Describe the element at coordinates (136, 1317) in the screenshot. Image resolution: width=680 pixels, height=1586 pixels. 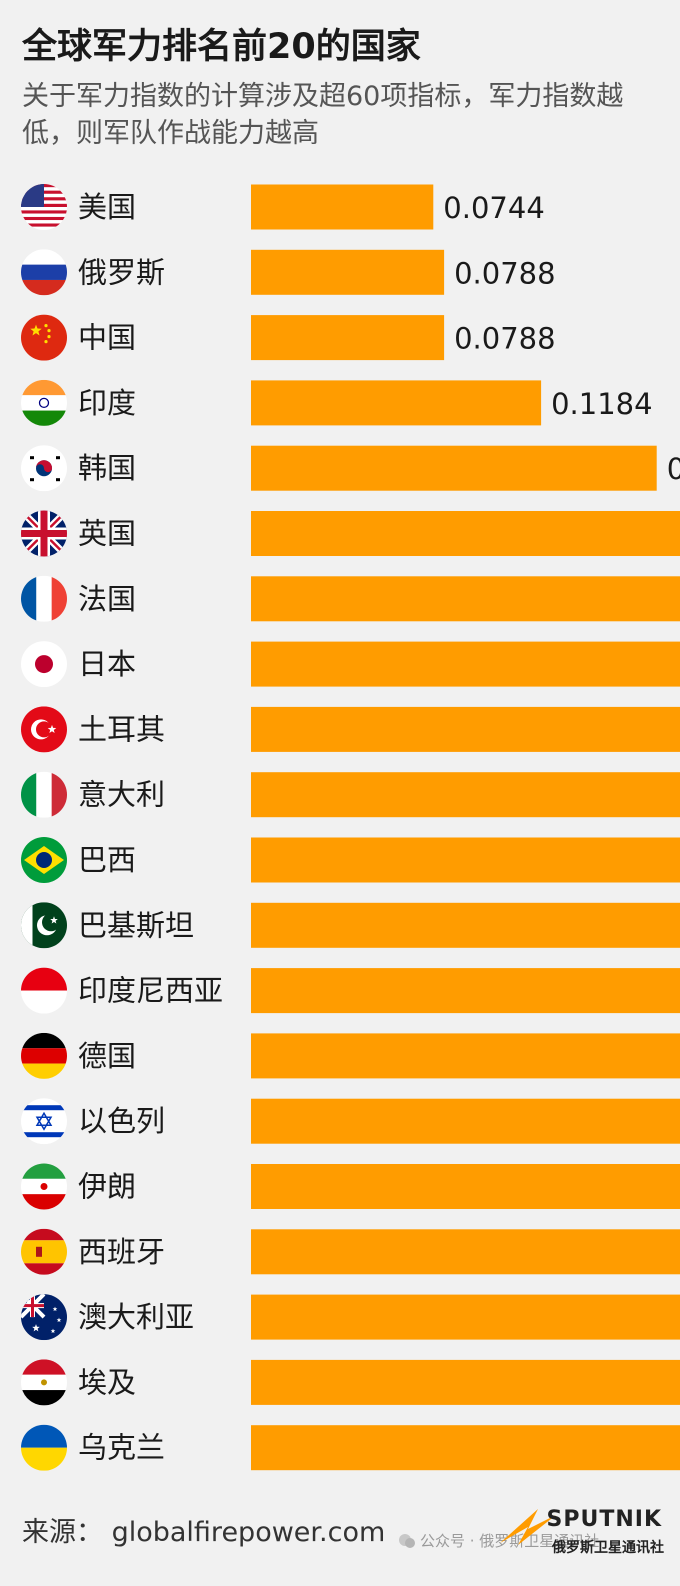
I see `category-label: 澳大利亚` at that location.